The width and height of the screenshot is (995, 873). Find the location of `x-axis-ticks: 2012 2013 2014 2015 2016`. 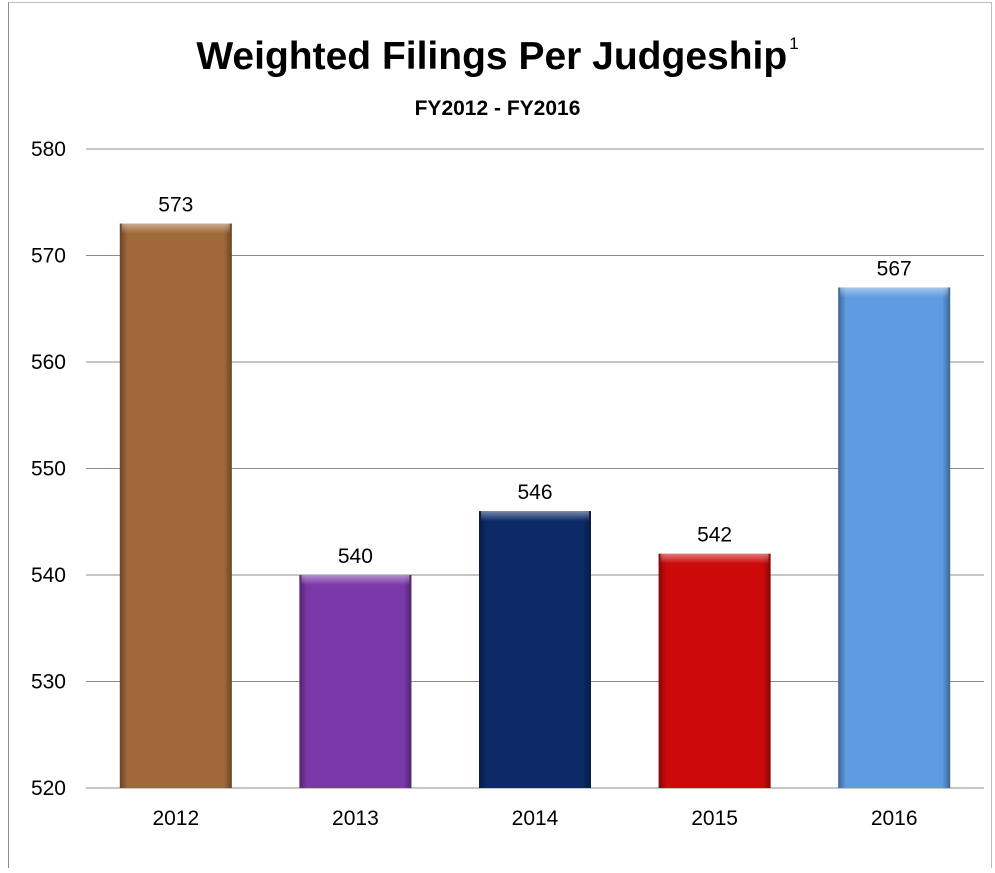

x-axis-ticks: 2012 2013 2014 2015 2016 is located at coordinates (534, 818).